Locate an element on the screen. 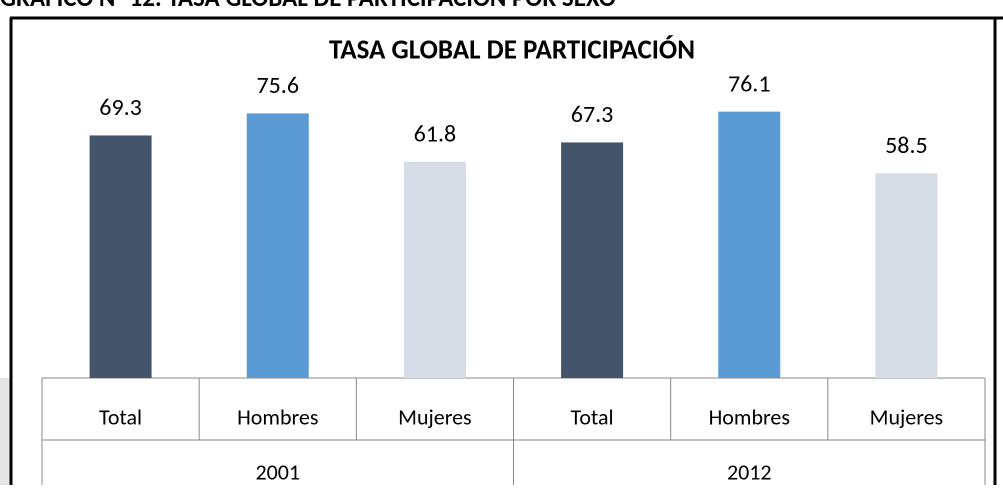 The image size is (1003, 490). chart-title: TASA GLOBAL DE PARTICIPACIÓN is located at coordinates (512, 50).